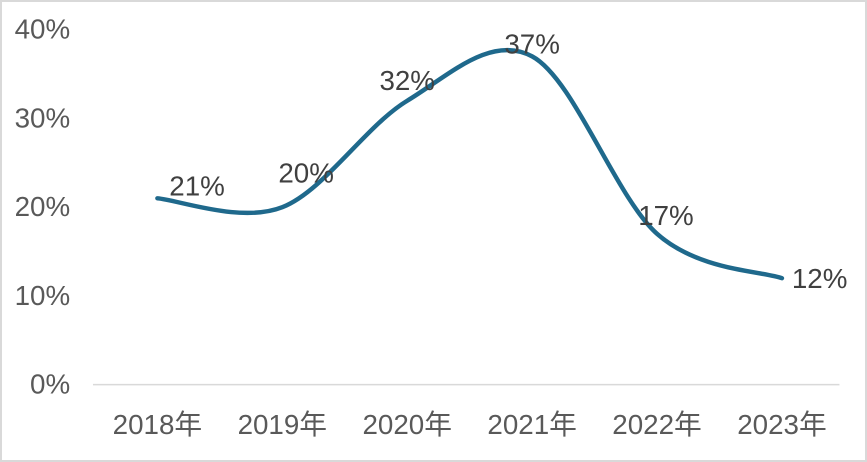 This screenshot has width=867, height=462. I want to click on y-axis-tick-label: 40%, so click(43, 29).